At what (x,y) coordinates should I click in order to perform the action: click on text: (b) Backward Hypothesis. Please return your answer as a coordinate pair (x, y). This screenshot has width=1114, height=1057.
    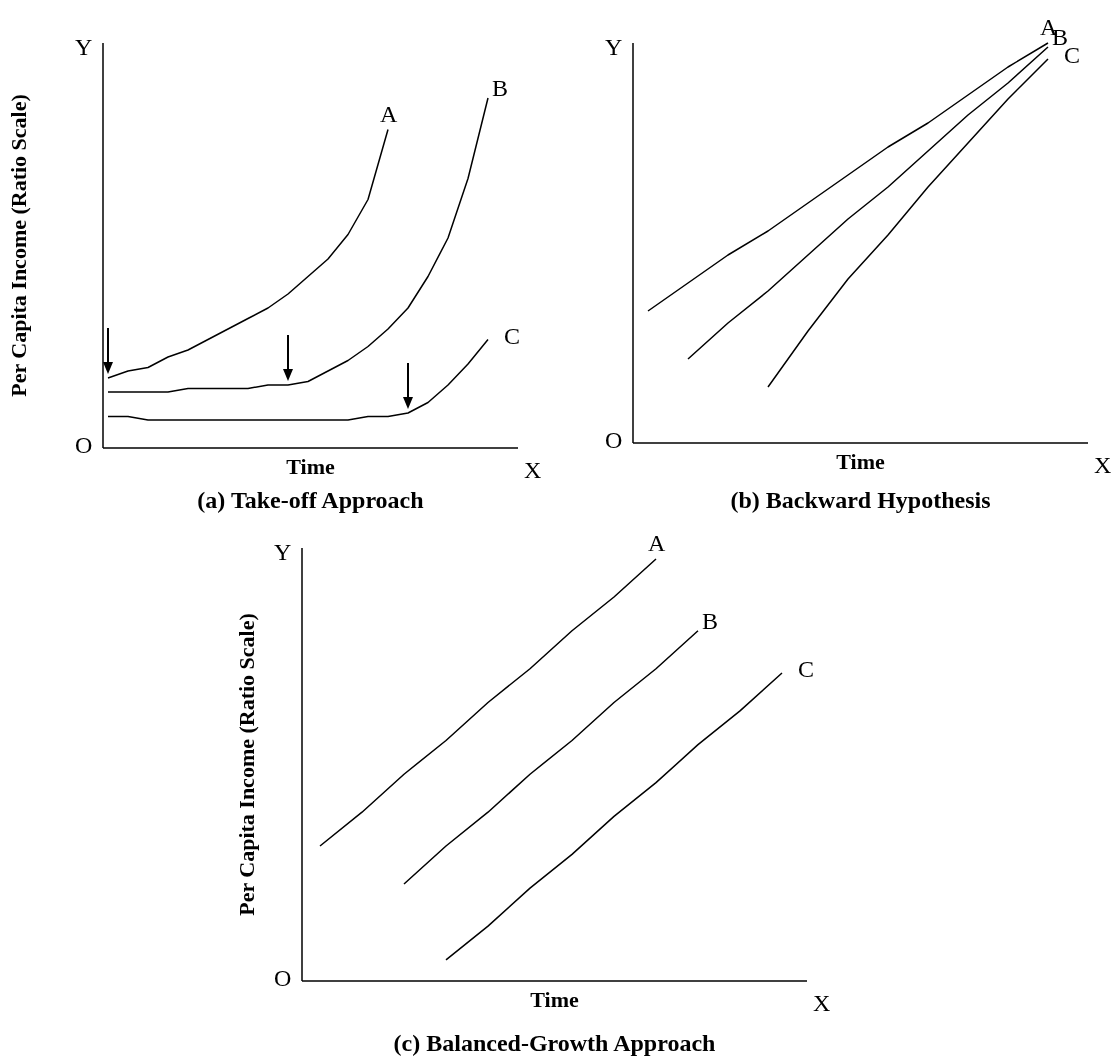
    Looking at the image, I should click on (860, 500).